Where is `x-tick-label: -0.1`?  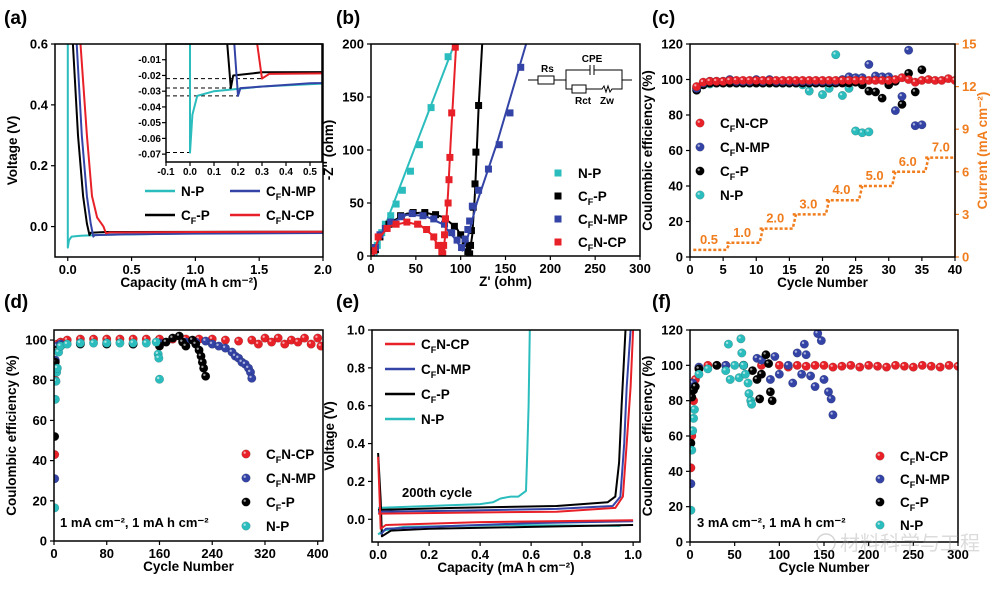 x-tick-label: -0.1 is located at coordinates (166, 172).